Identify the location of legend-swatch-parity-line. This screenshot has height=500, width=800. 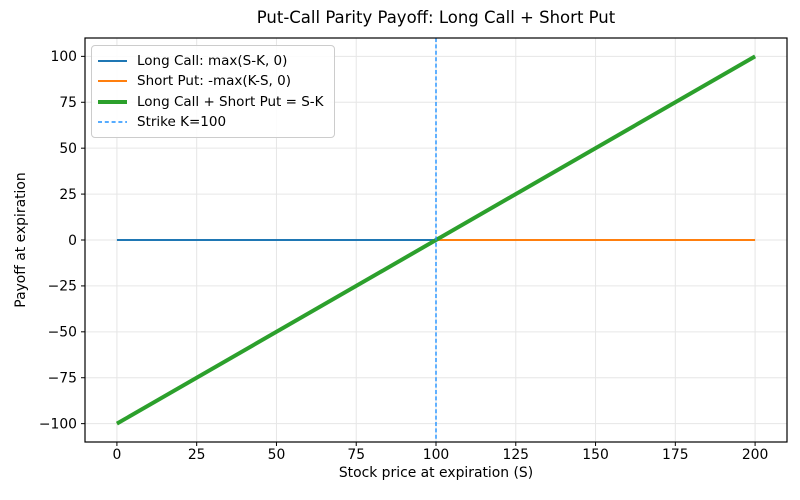
(112, 101).